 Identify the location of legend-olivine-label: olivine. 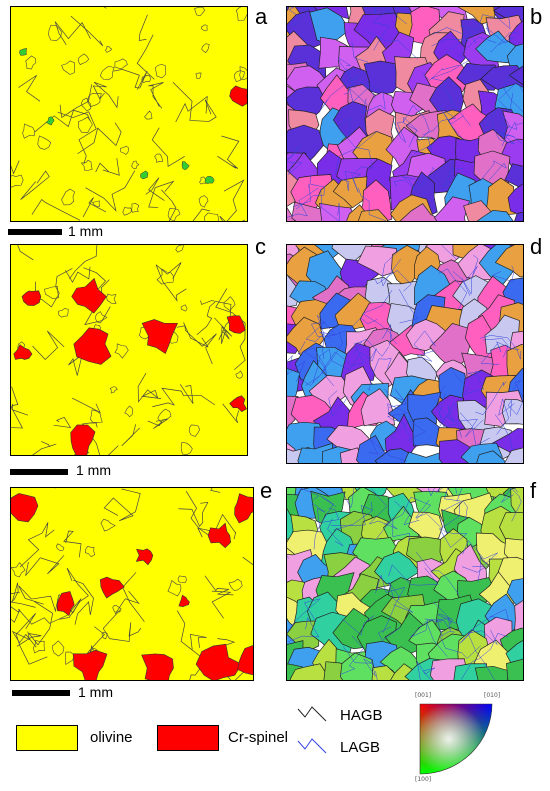
(111, 737).